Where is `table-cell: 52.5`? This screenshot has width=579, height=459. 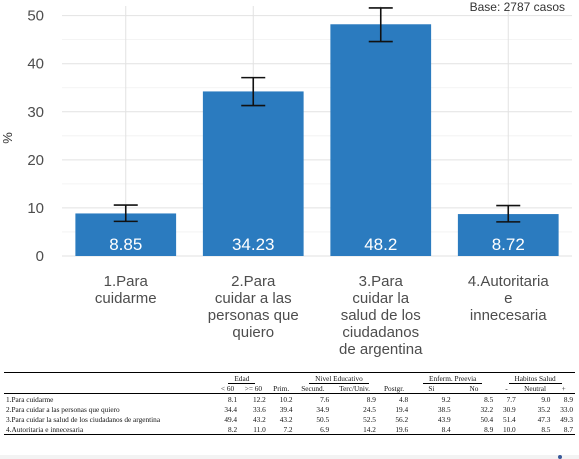 table-cell: 52.5 is located at coordinates (369, 419).